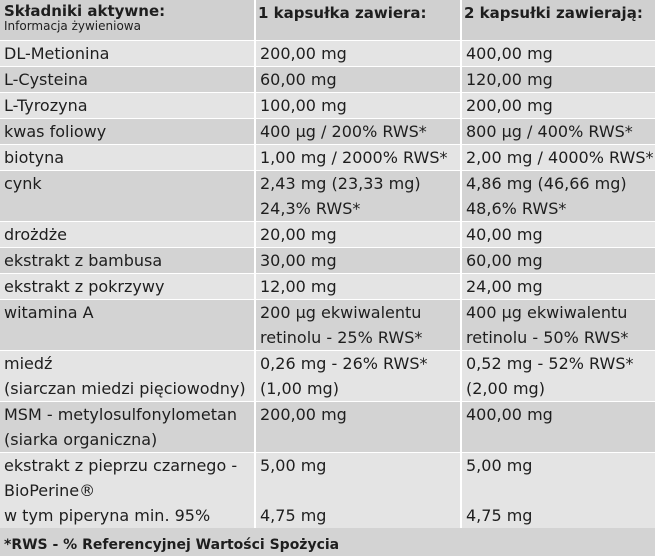  I want to click on two-capsules-cell: 800 µg / 400% RWS*, so click(557, 131).